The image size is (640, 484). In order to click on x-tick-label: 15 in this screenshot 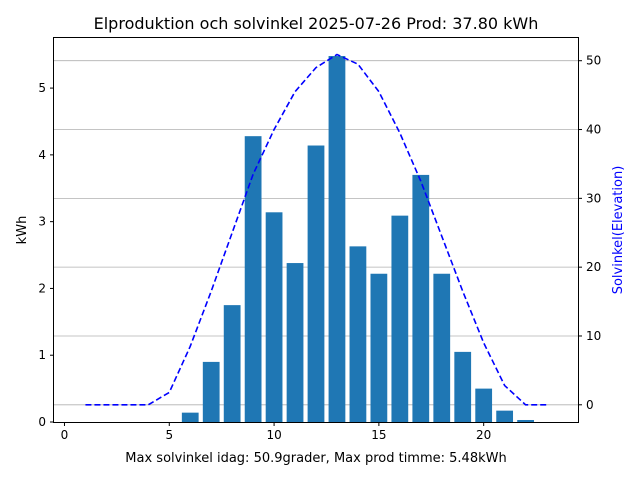, I will do `click(378, 435)`.